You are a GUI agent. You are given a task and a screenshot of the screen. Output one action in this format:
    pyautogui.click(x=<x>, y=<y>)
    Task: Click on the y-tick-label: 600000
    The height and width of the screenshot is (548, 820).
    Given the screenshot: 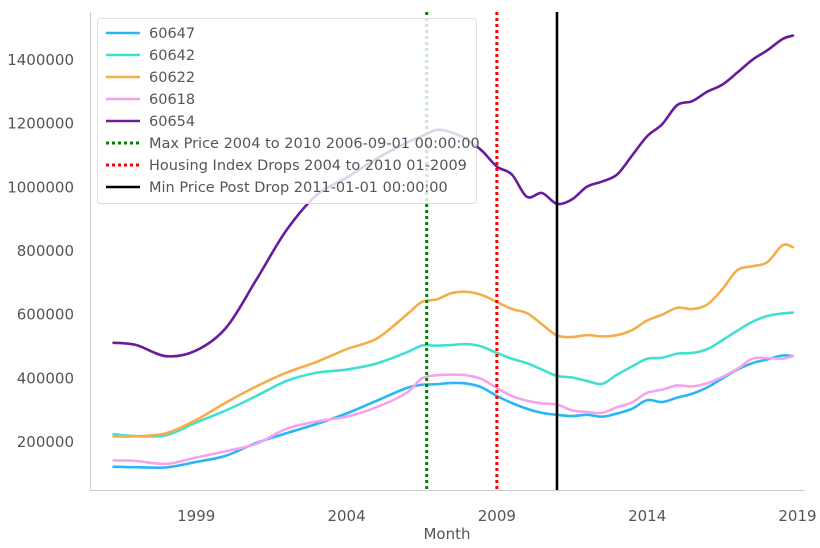 What is the action you would take?
    pyautogui.click(x=45, y=315)
    